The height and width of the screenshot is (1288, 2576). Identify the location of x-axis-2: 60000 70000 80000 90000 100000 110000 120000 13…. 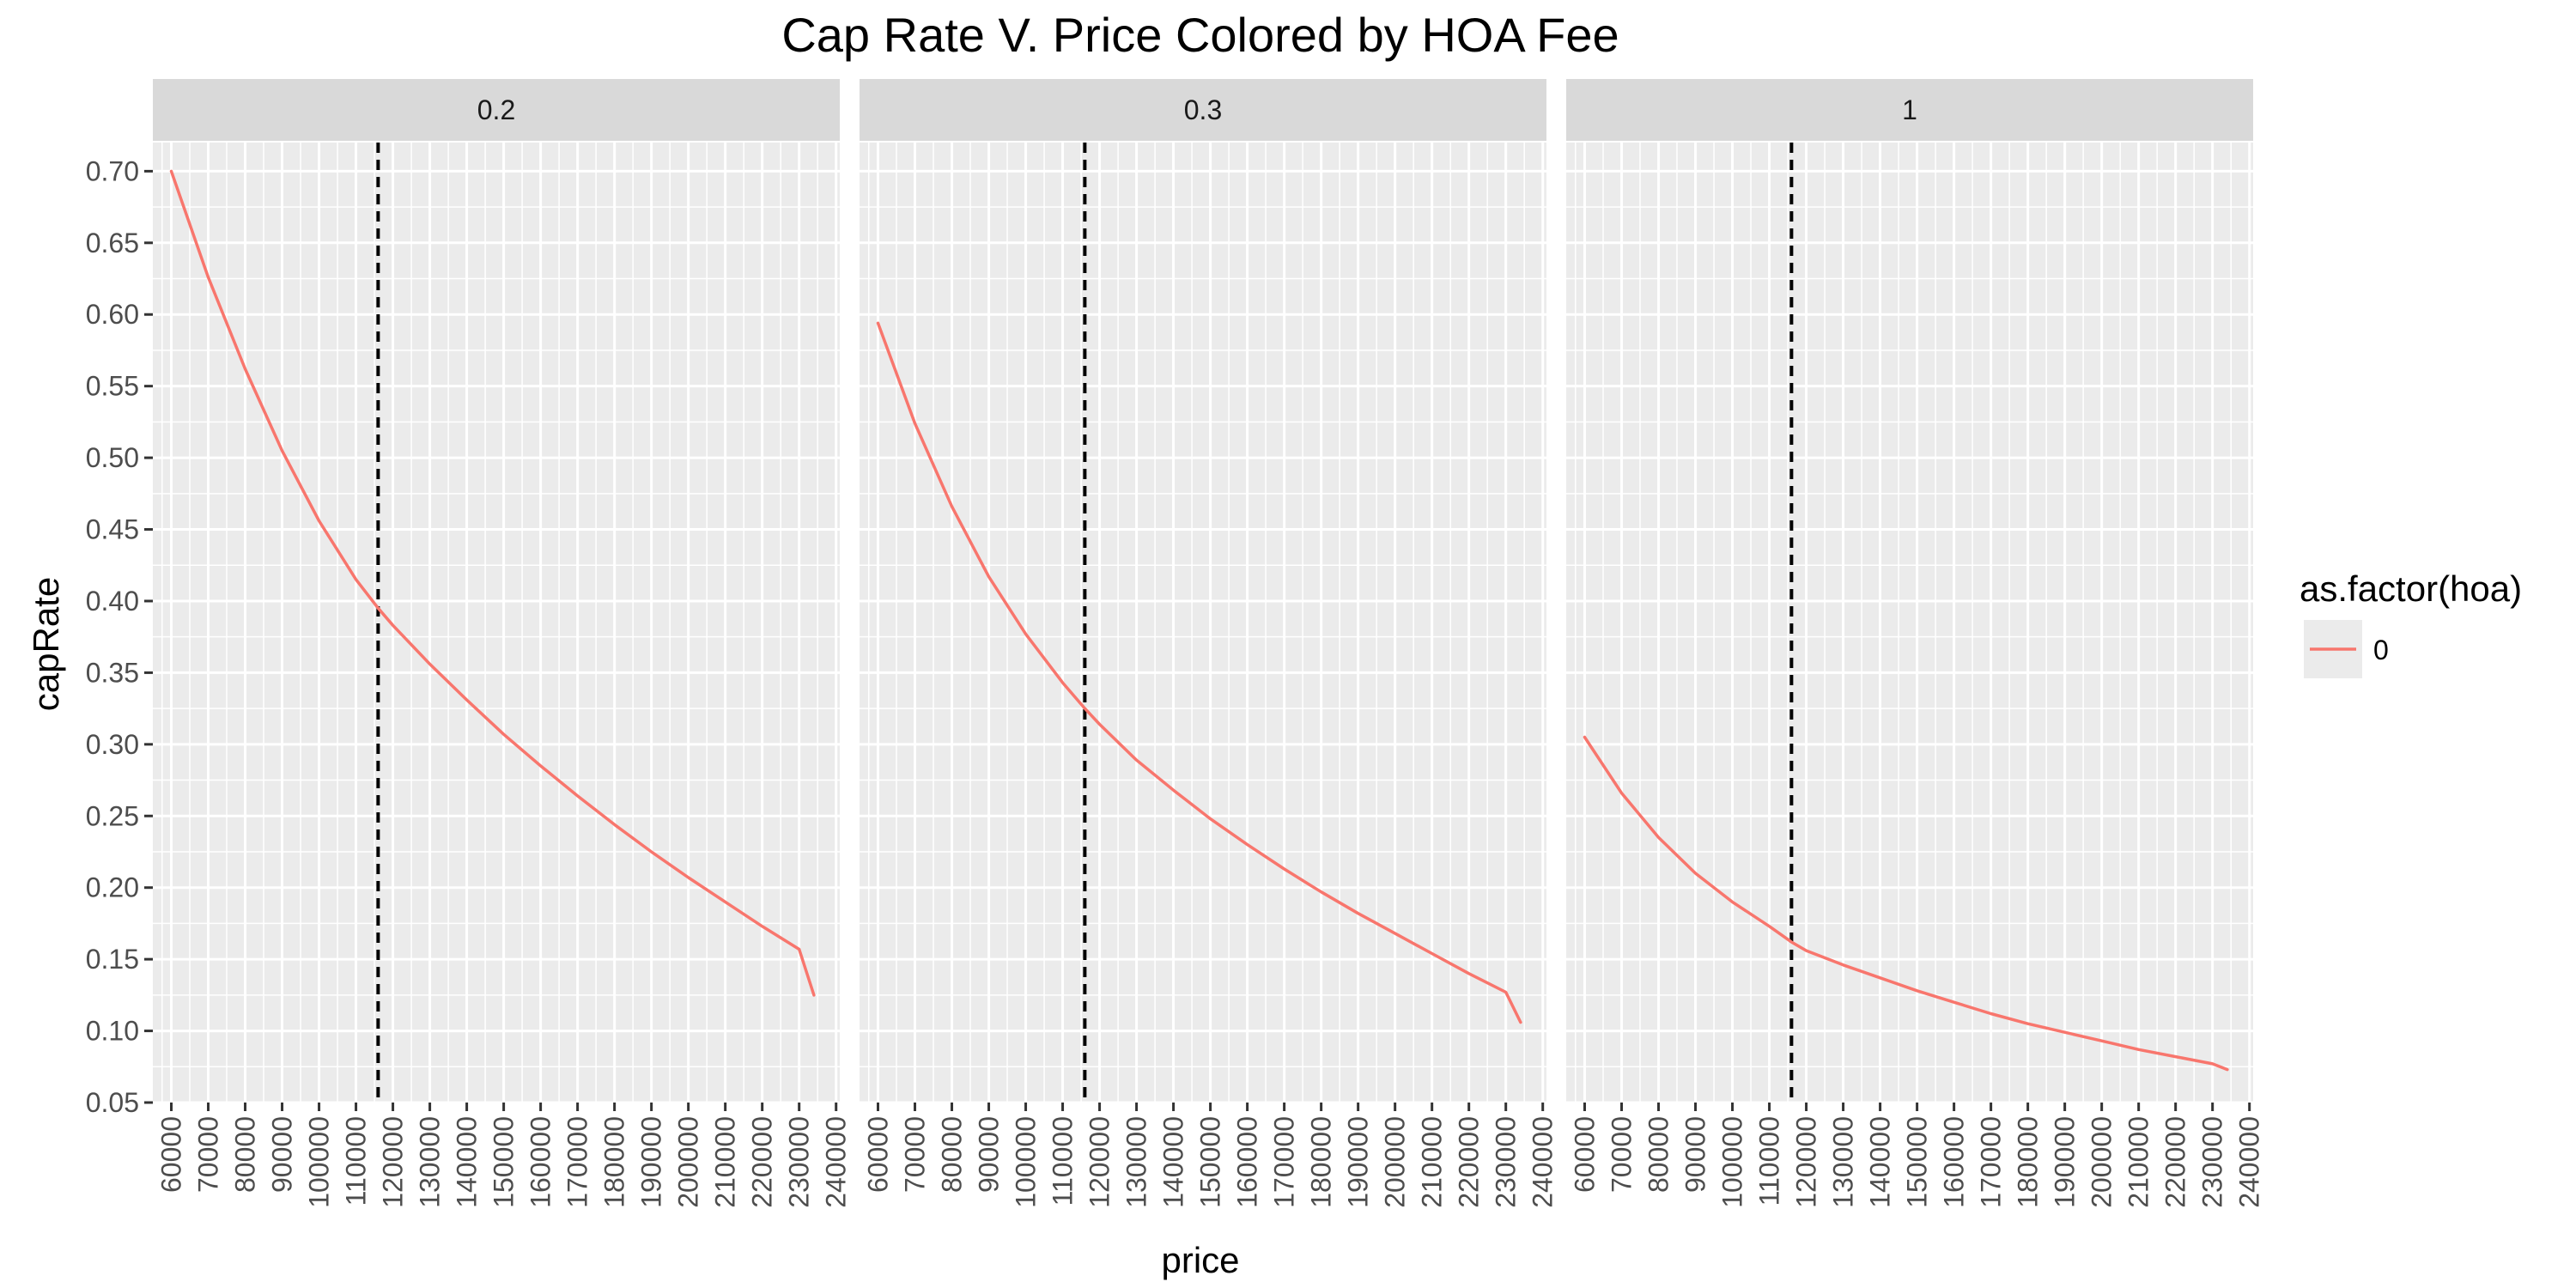
(1917, 1155).